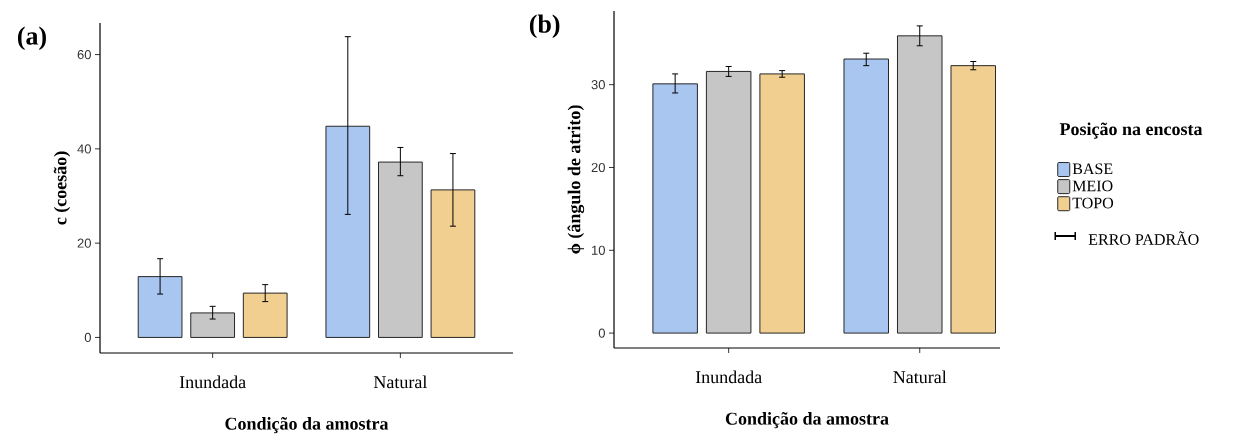 Image resolution: width=1244 pixels, height=443 pixels. What do you see at coordinates (84, 149) in the screenshot?
I see `y-tick-label: 40` at bounding box center [84, 149].